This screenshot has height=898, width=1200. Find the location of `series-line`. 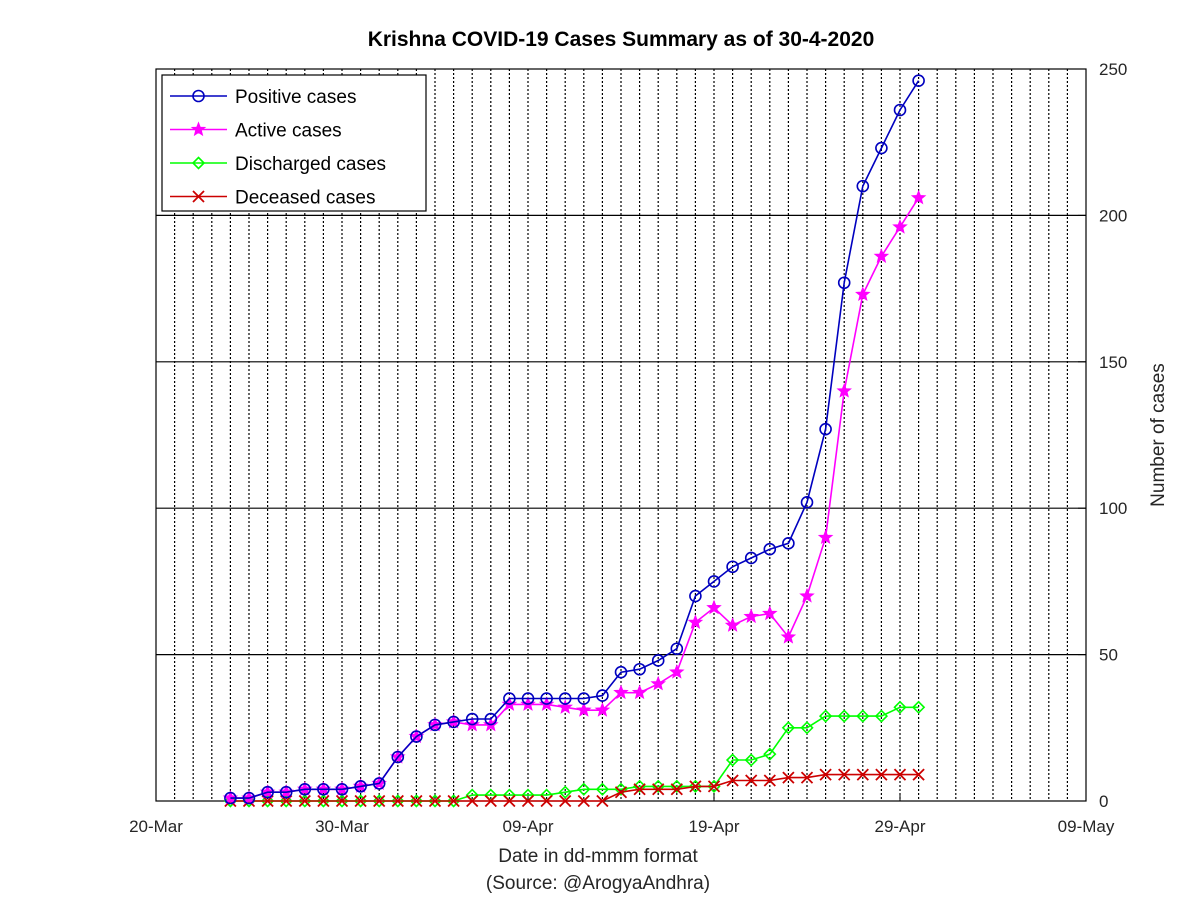

series-line is located at coordinates (574, 787).